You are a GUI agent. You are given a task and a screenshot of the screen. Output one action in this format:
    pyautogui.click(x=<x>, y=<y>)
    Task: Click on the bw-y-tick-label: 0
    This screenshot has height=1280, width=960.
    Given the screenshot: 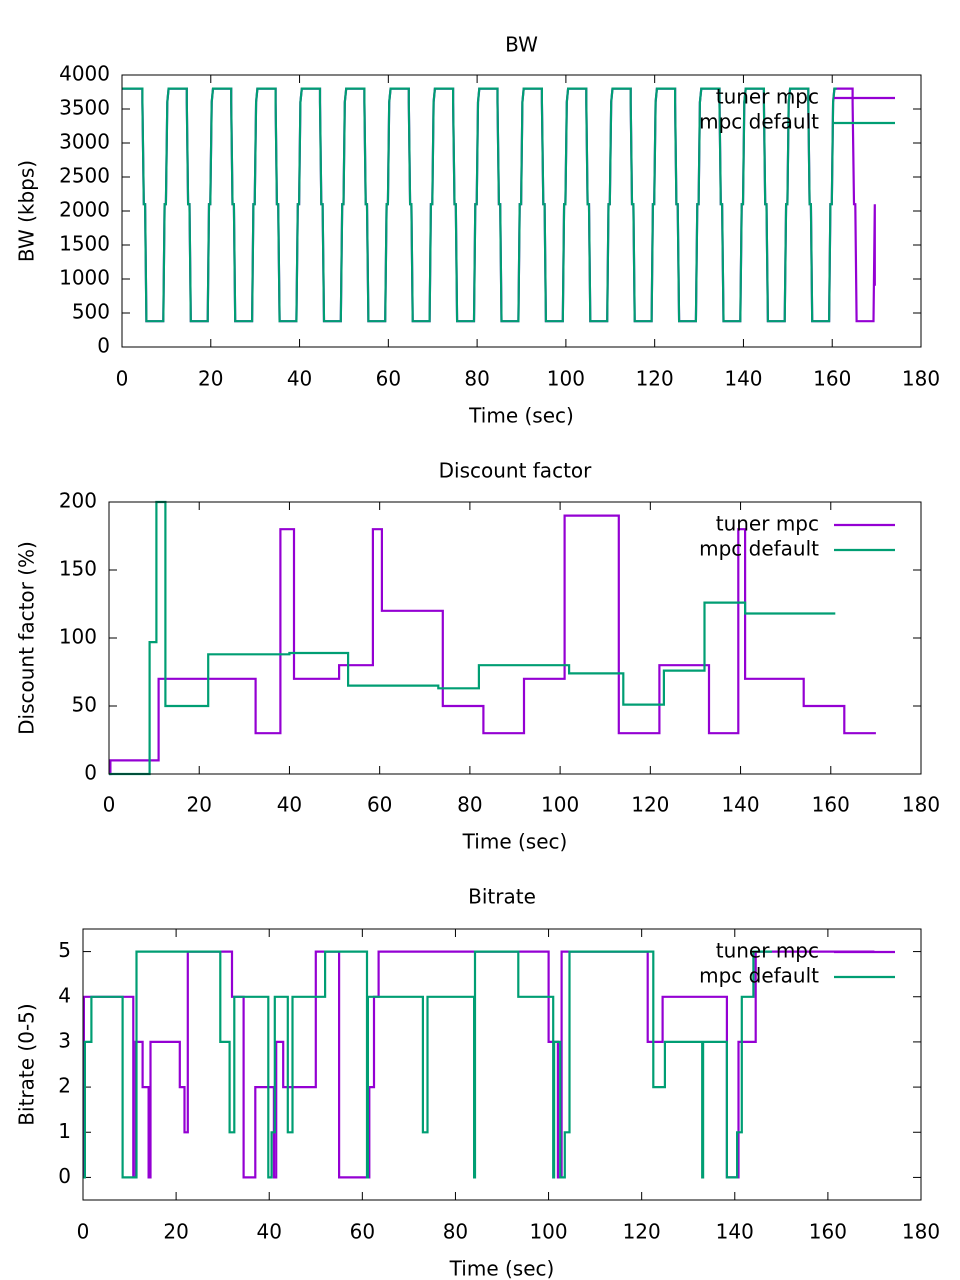 What is the action you would take?
    pyautogui.click(x=103, y=346)
    